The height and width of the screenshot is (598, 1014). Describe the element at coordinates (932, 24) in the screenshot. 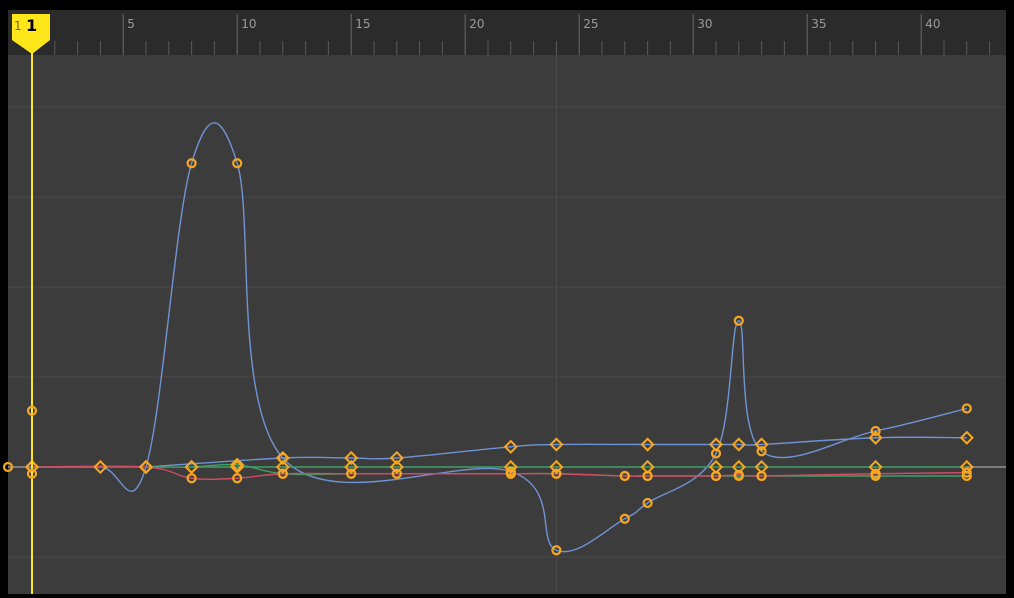

I see `ruler-frame-label: 40` at that location.